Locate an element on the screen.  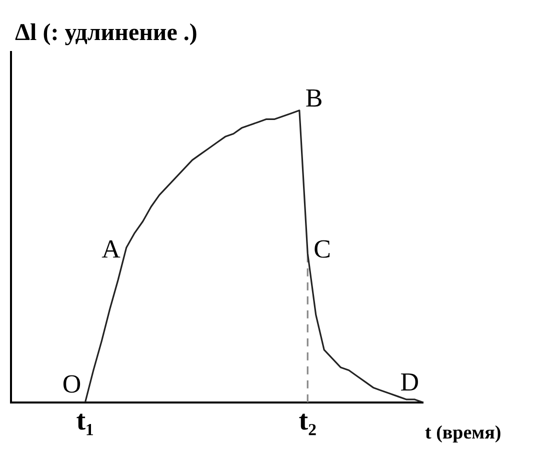
annotation: O is located at coordinates (72, 383).